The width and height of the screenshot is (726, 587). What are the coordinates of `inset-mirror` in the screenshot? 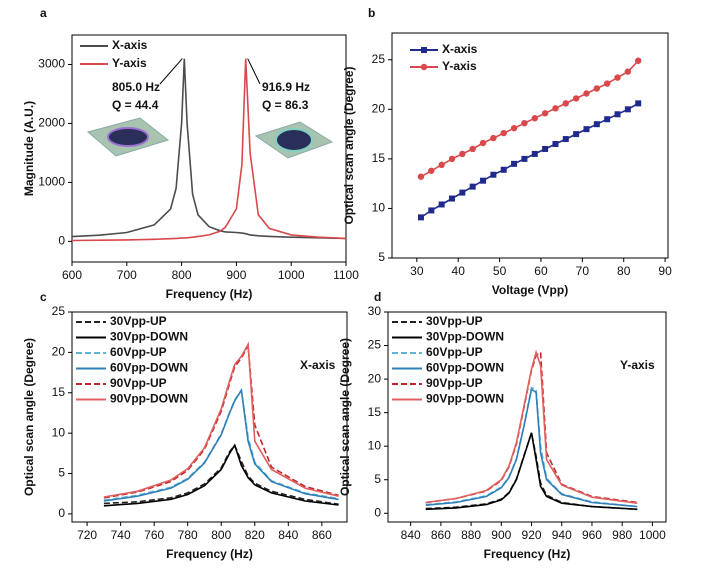 It's located at (128, 137).